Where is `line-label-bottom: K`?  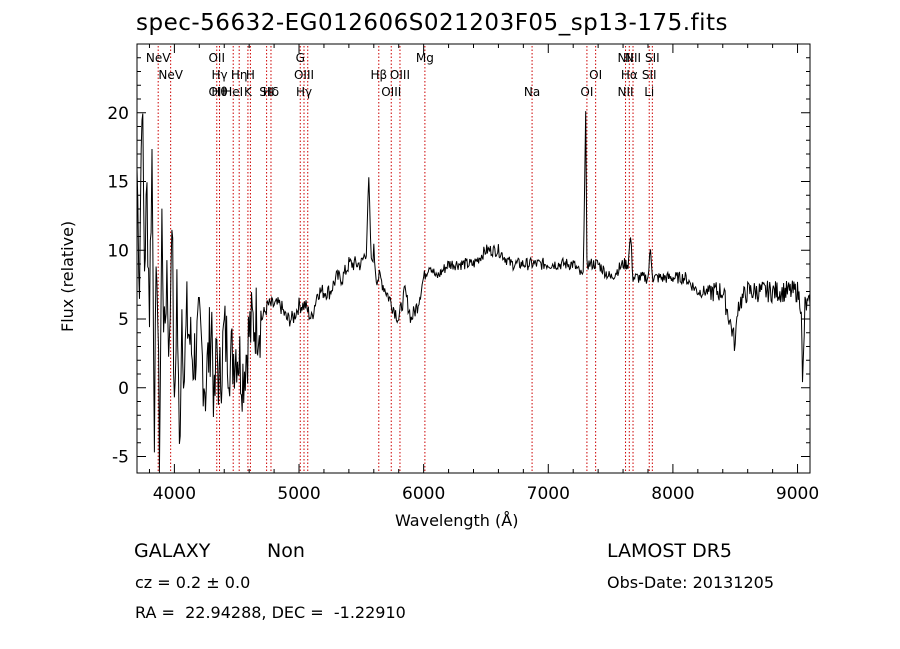
line-label-bottom: K is located at coordinates (248, 92).